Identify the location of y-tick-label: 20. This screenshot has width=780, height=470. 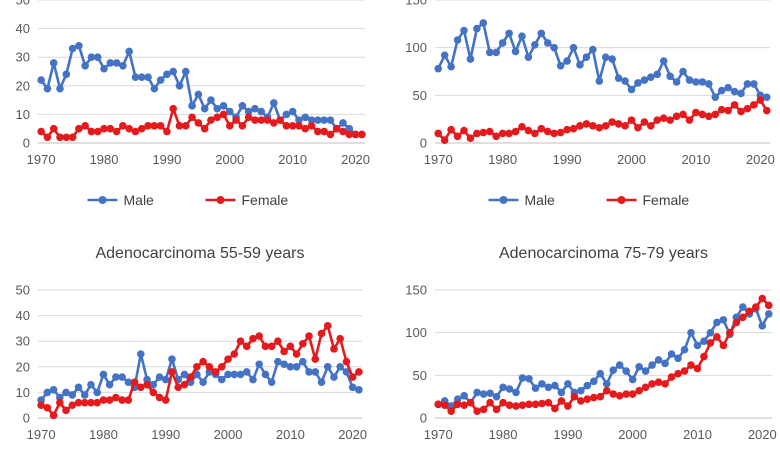
(23, 366).